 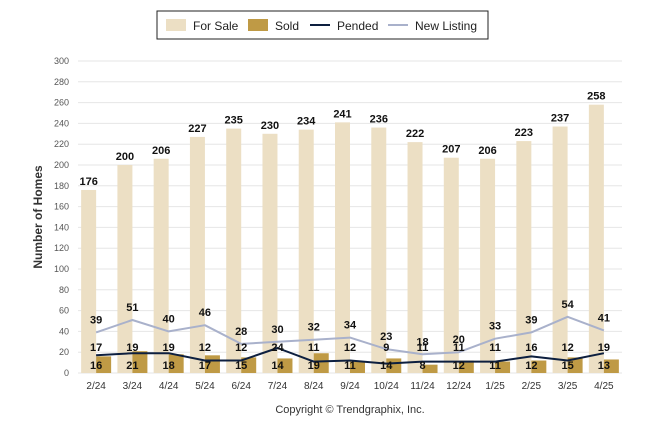 I want to click on label-for-sale: 235, so click(x=234, y=121).